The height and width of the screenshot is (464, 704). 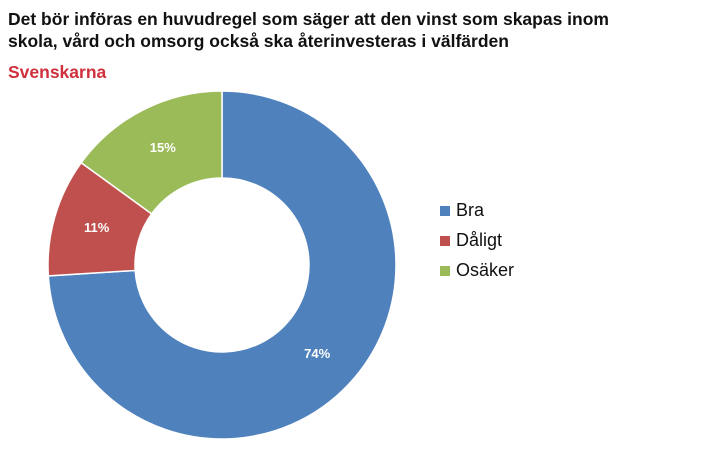 I want to click on data-label: 11%, so click(x=97, y=227).